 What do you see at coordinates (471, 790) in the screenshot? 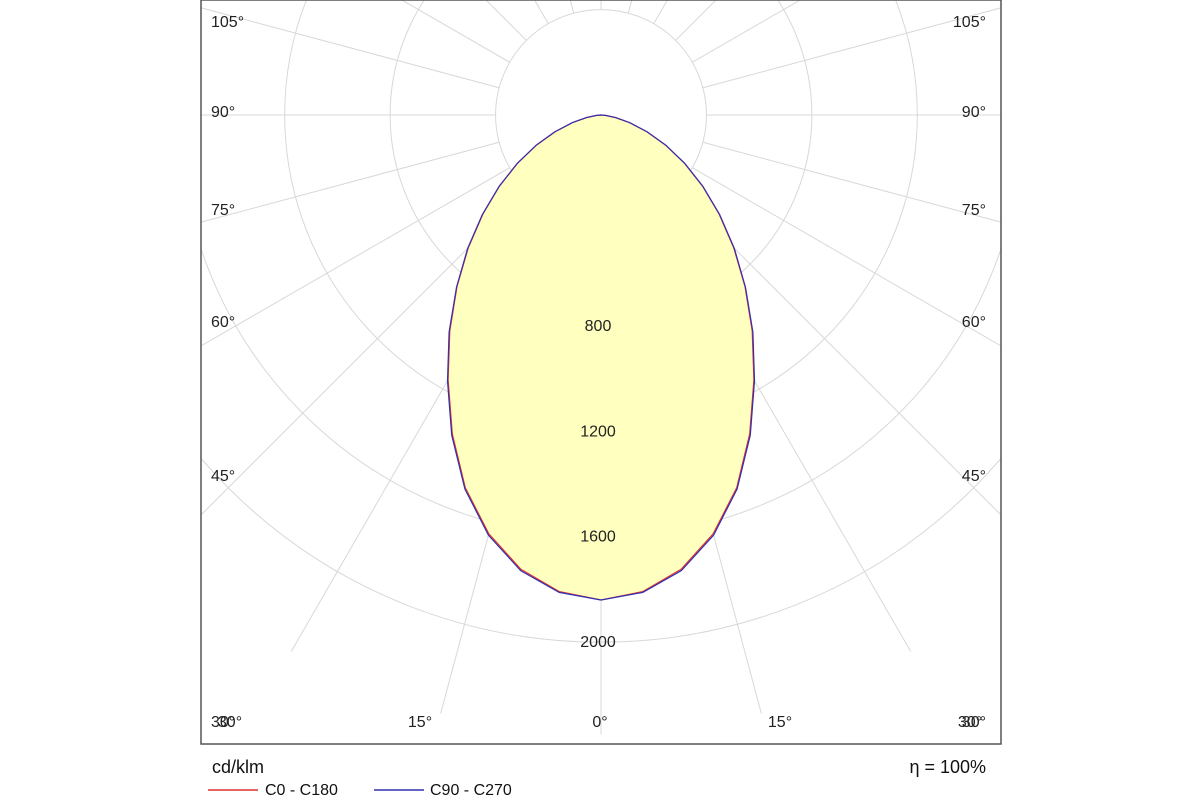
I see `legend-label-c90: C90 - C270` at bounding box center [471, 790].